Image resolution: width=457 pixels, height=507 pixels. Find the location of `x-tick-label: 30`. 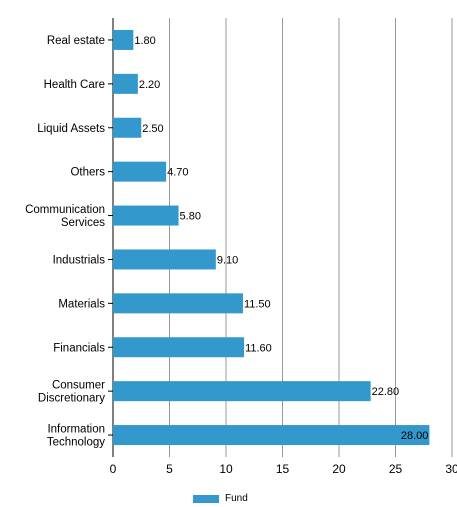

x-tick-label: 30 is located at coordinates (451, 469).